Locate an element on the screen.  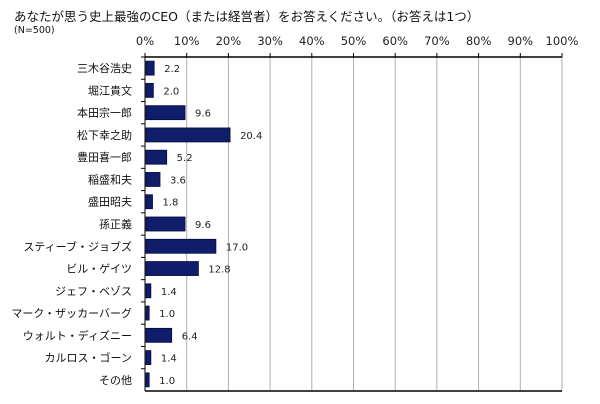
x-tick-label: 80% is located at coordinates (479, 41).